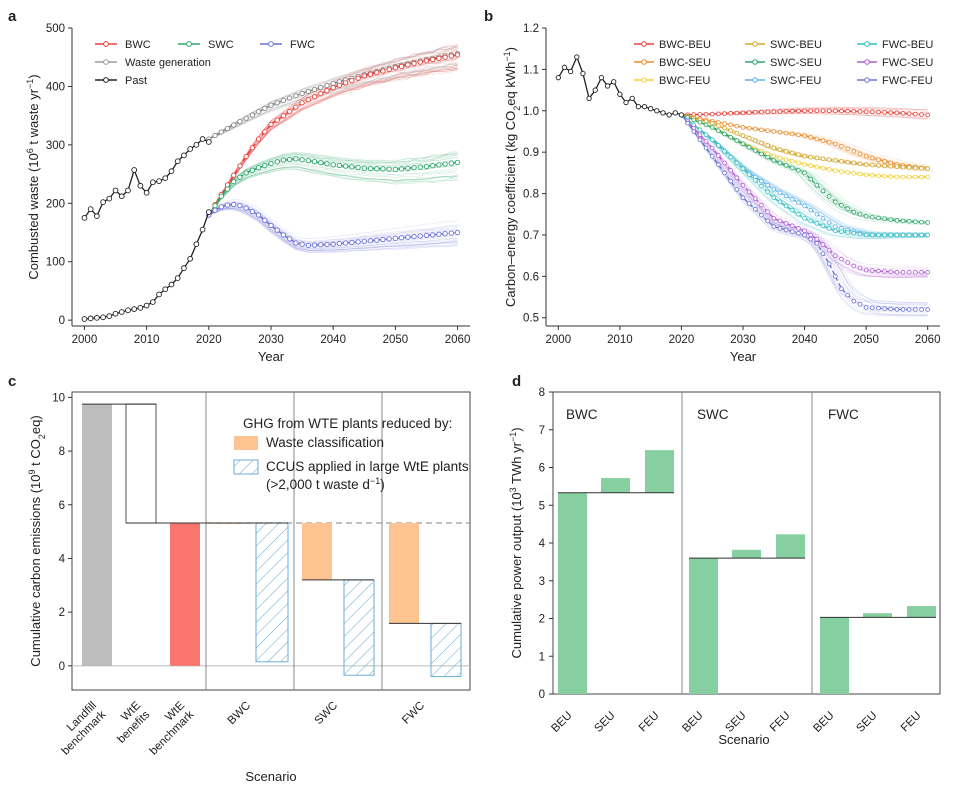  I want to click on x-tick-label: WtEbenchmark, so click(167, 728).